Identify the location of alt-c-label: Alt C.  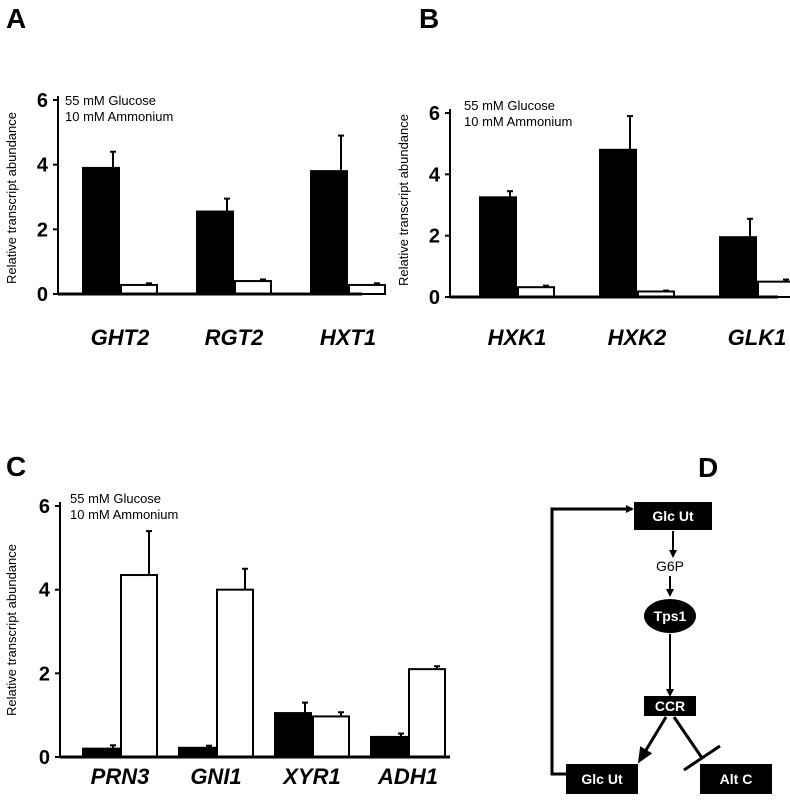
(736, 779).